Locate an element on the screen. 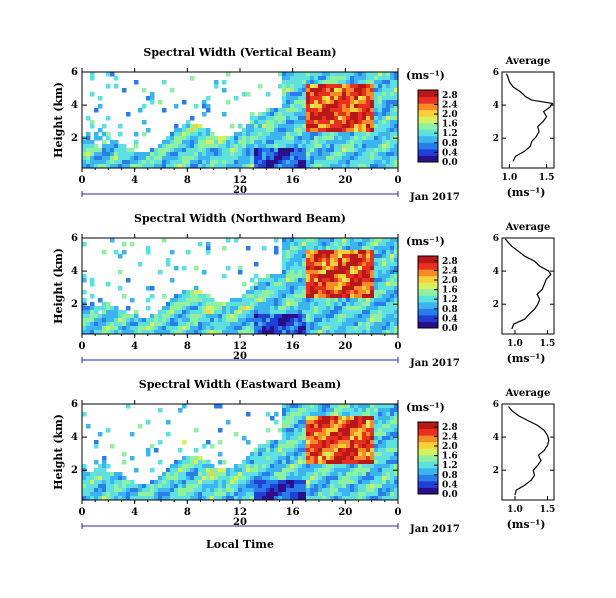  colorbar-tick-label: 2.8 is located at coordinates (450, 96).